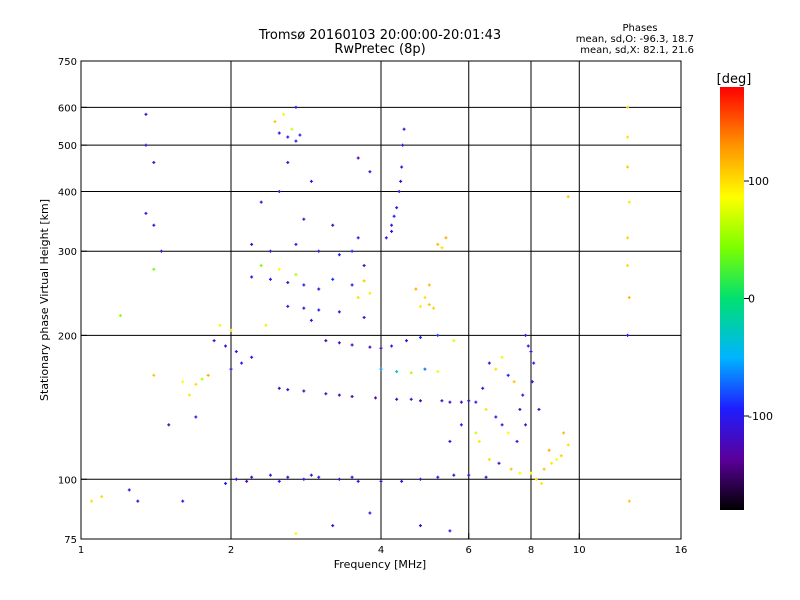 This screenshot has width=800, height=600. What do you see at coordinates (760, 416) in the screenshot?
I see `colorbar-tick-label: -100` at bounding box center [760, 416].